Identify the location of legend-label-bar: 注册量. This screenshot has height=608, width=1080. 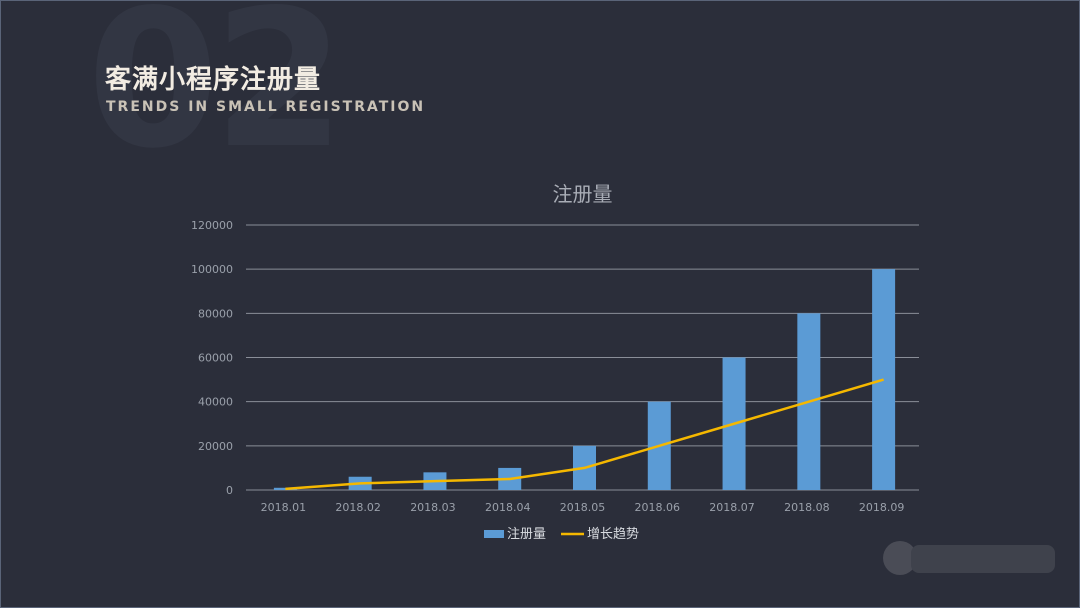
(526, 534).